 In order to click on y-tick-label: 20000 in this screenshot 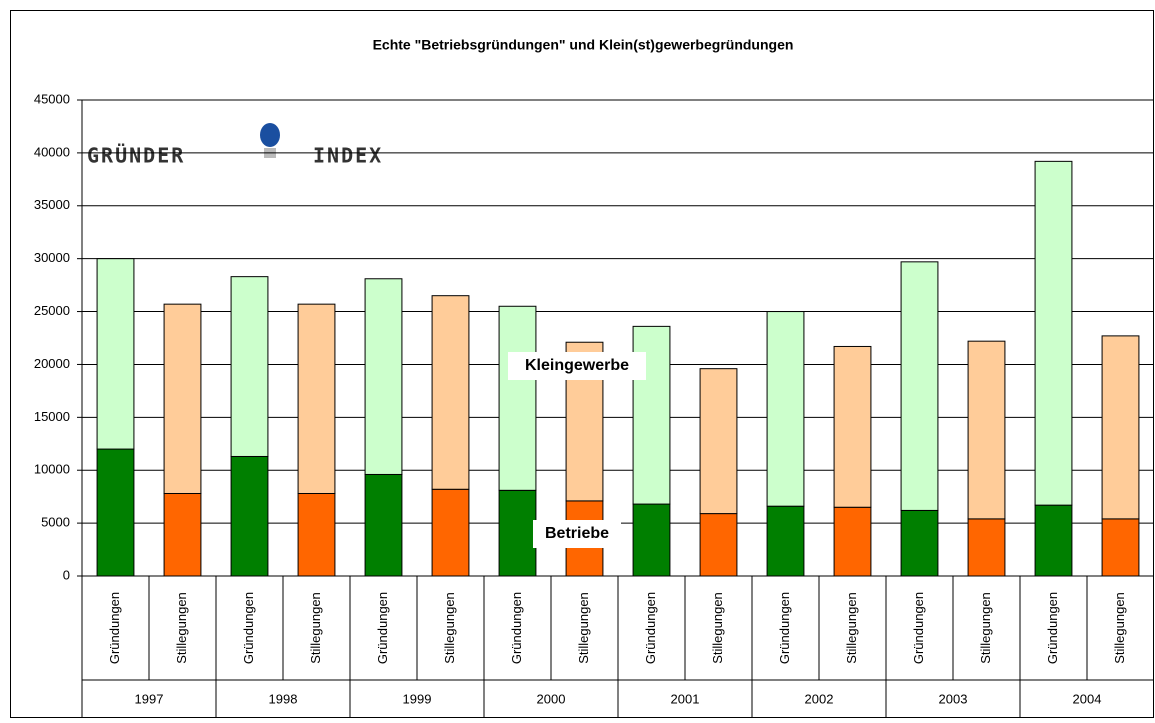, I will do `click(52, 363)`.